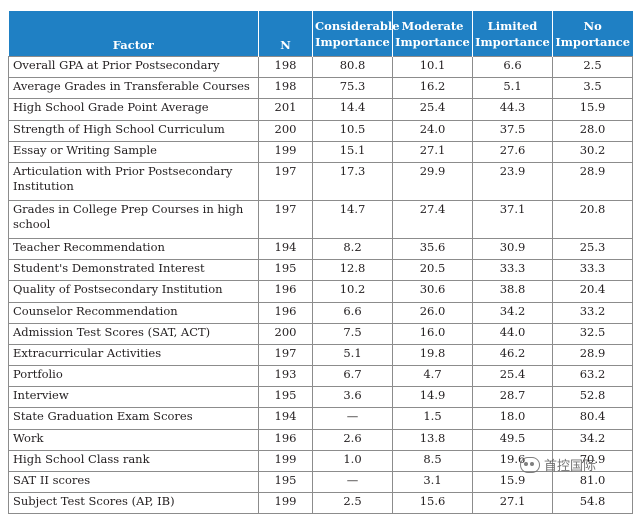  What do you see at coordinates (285, 270) in the screenshot?
I see `cell-n: 195` at bounding box center [285, 270].